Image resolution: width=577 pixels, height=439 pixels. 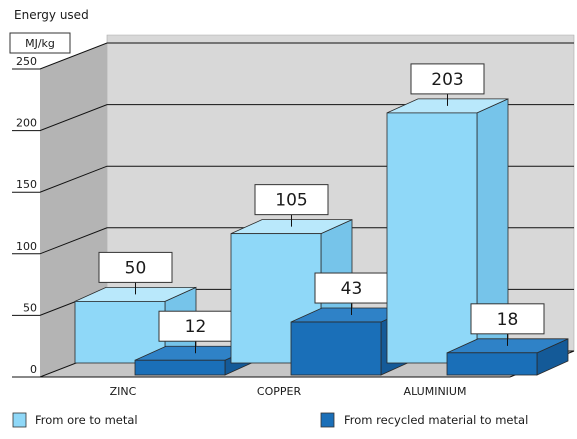 I want to click on legend-label-ore: From ore to metal, so click(x=86, y=420).